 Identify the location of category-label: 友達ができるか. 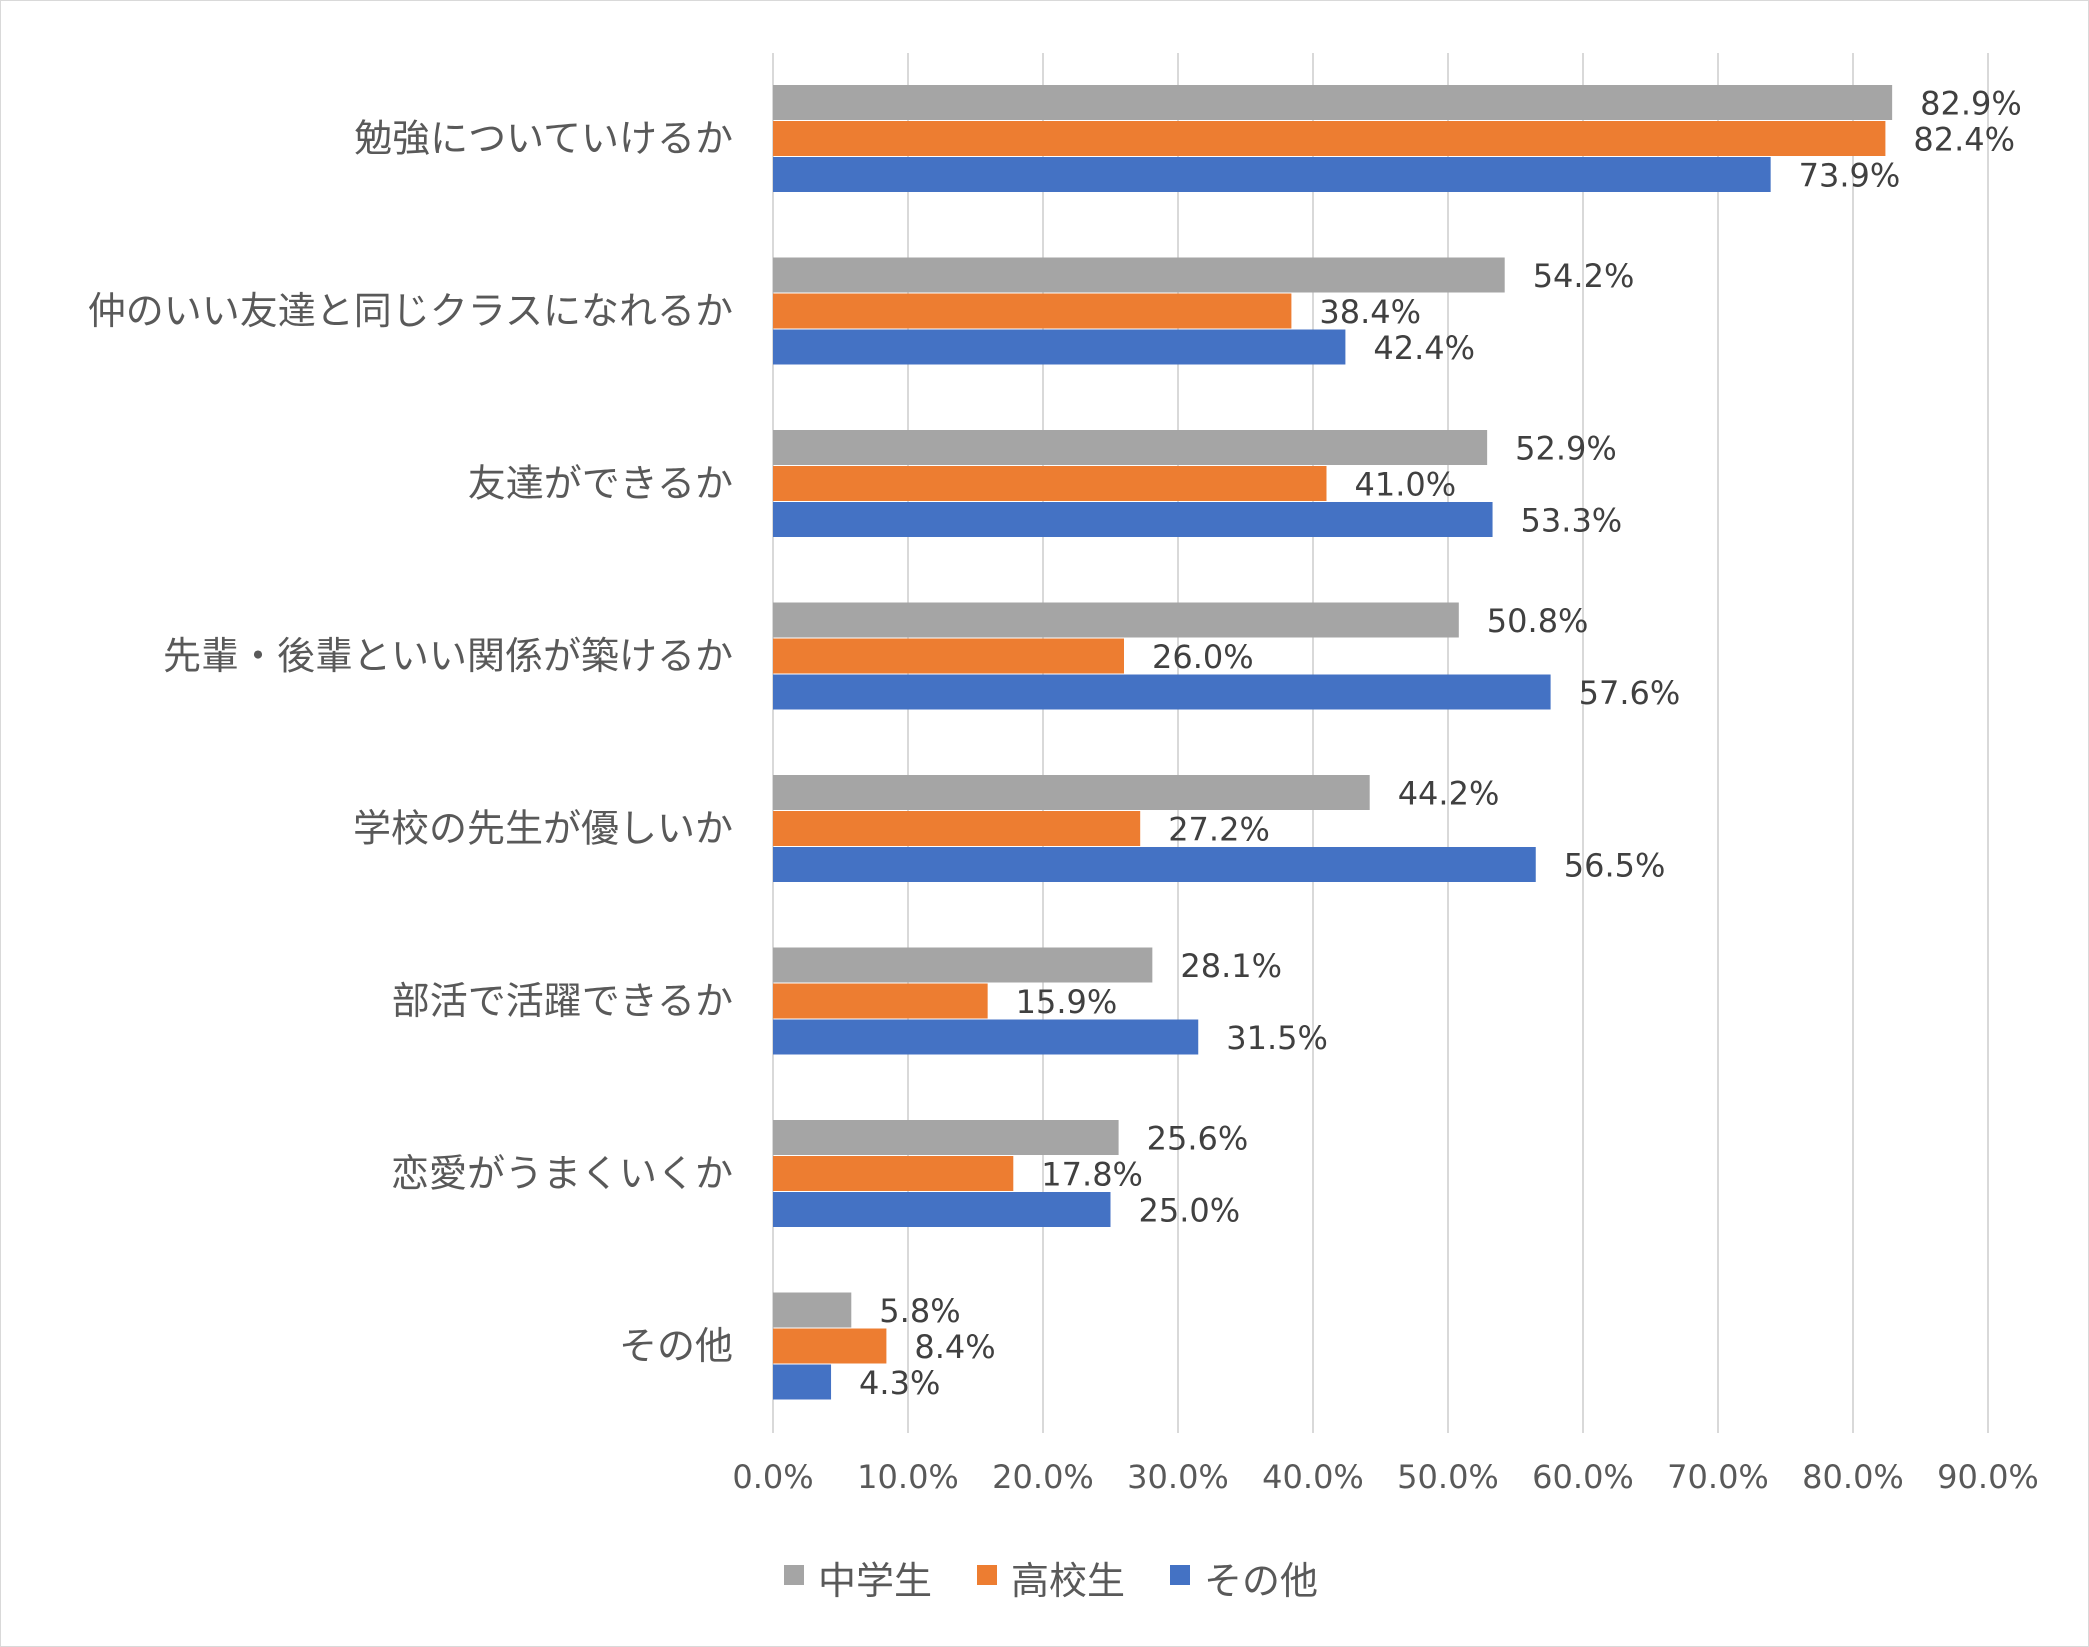
(600, 484).